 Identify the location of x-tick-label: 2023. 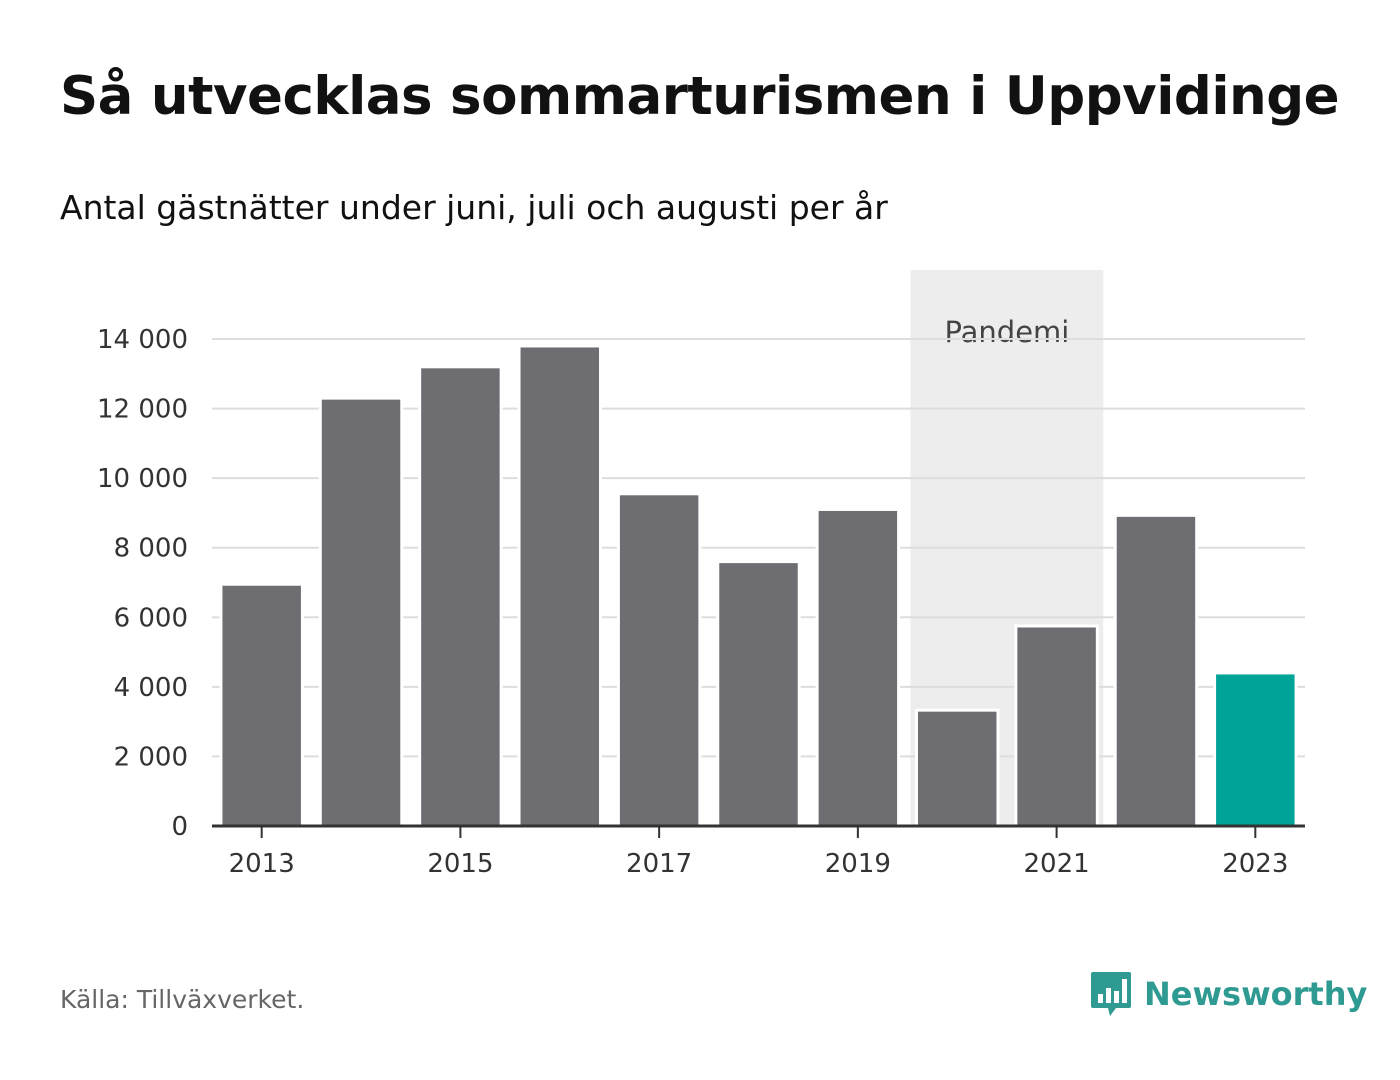
(1255, 864).